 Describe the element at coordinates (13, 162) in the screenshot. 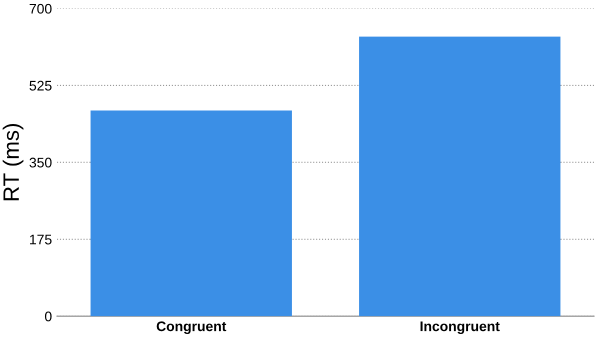

I see `y-axis-title: RT (ms)` at that location.